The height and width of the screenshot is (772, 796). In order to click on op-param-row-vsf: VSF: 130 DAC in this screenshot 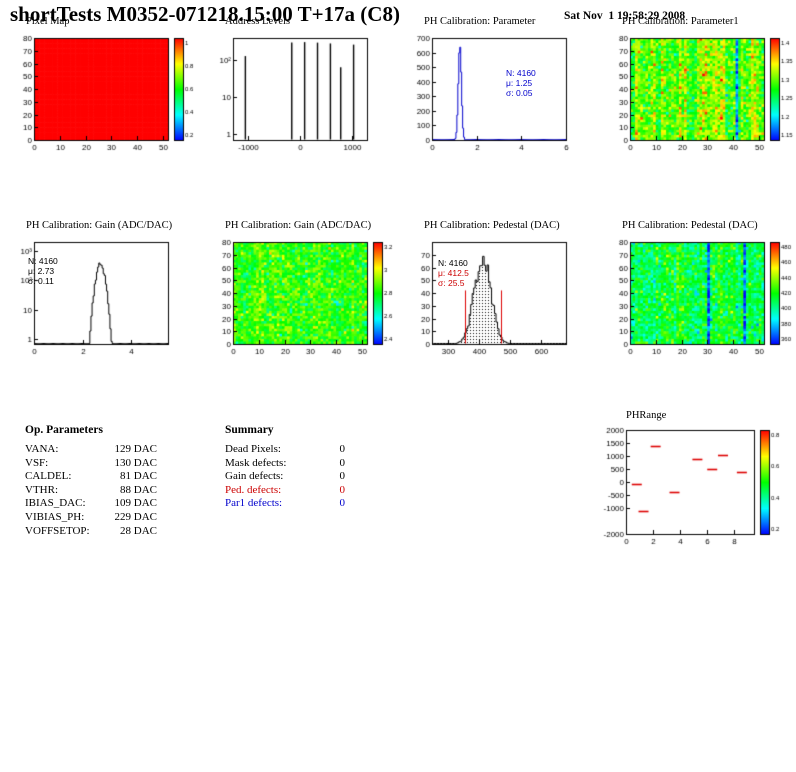, I will do `click(91, 464)`.